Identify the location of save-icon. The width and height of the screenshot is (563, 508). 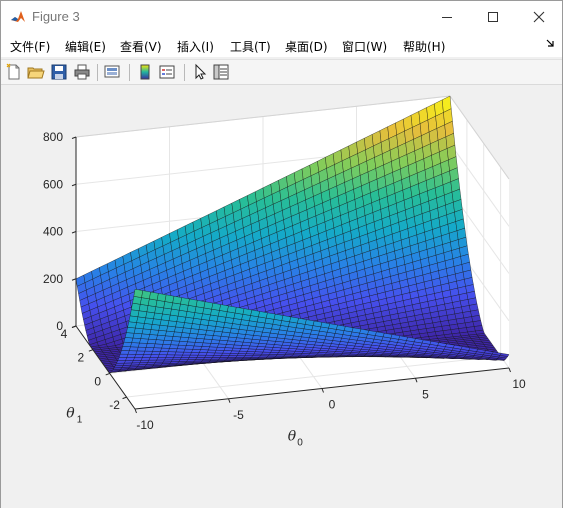
(59, 72).